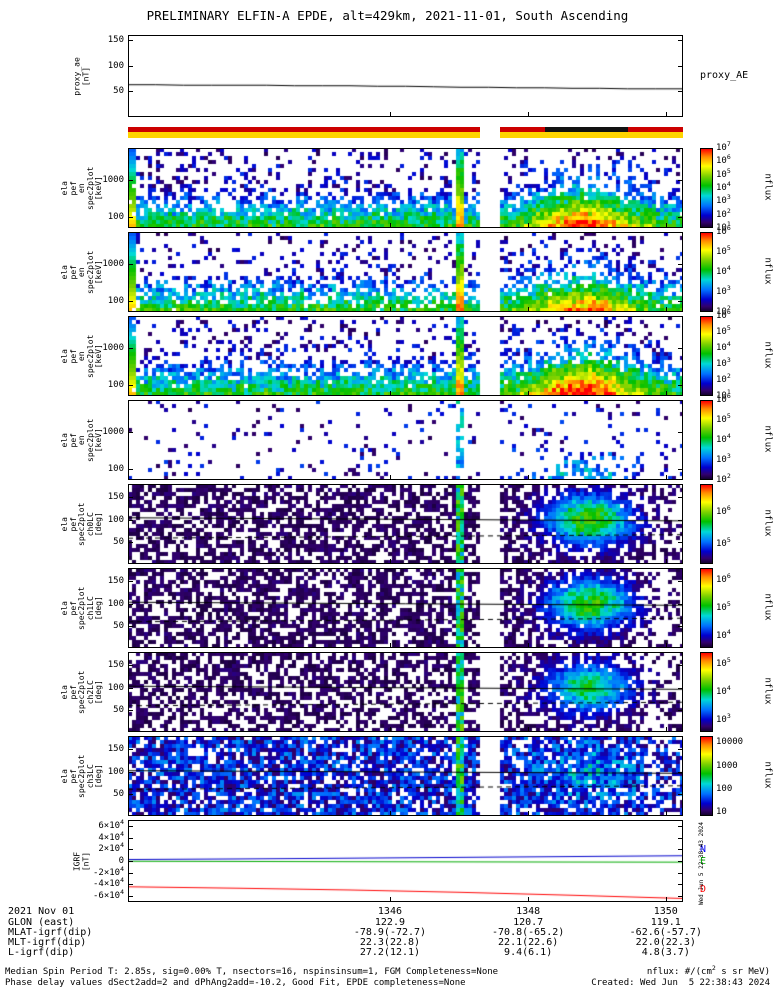 This screenshot has width=775, height=1000. What do you see at coordinates (108, 883) in the screenshot?
I see `y-tick-label: -4×10⁴` at bounding box center [108, 883].